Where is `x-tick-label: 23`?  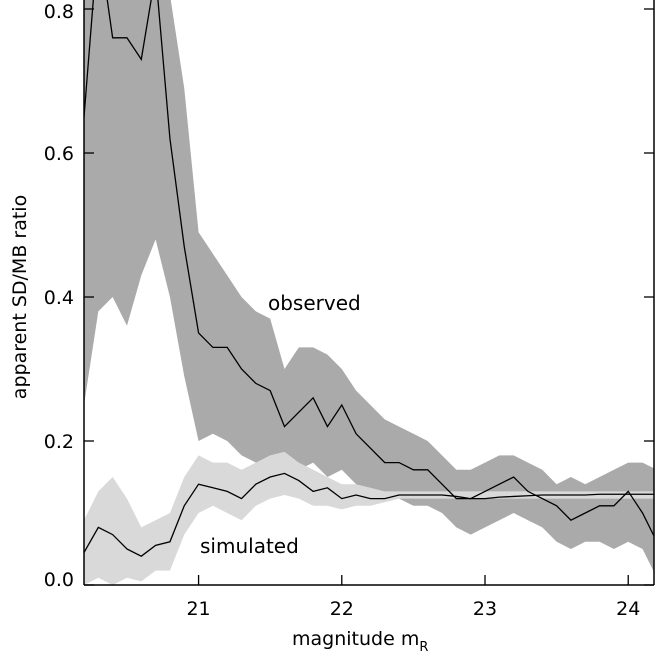 x-tick-label: 23 is located at coordinates (485, 609).